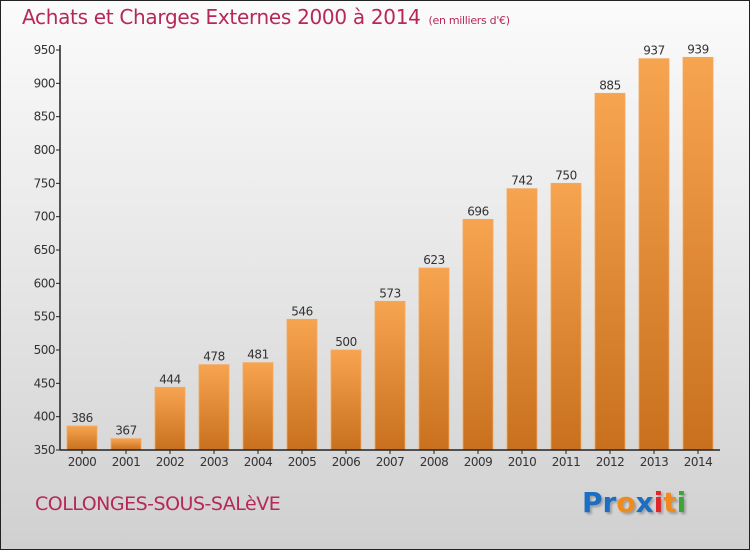 The width and height of the screenshot is (750, 550). I want to click on y-tick-label: 850, so click(44, 117).